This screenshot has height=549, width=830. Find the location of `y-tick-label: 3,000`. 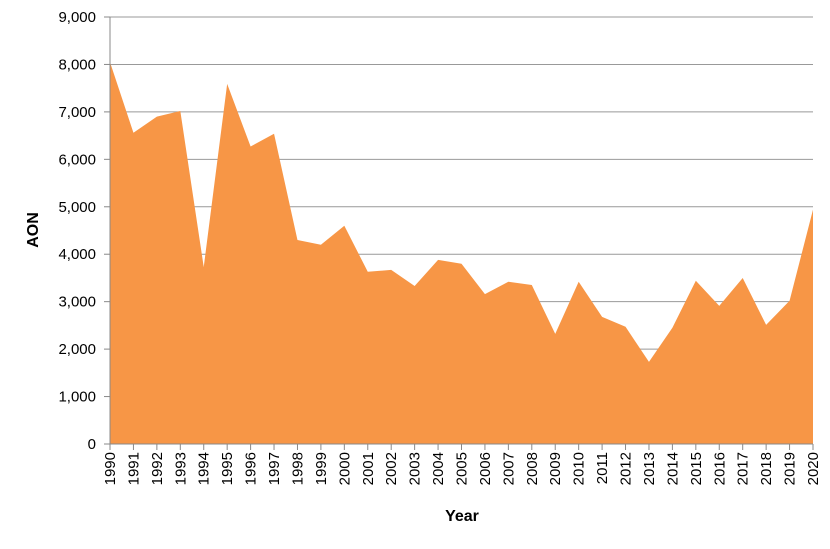

y-tick-label: 3,000 is located at coordinates (77, 302).